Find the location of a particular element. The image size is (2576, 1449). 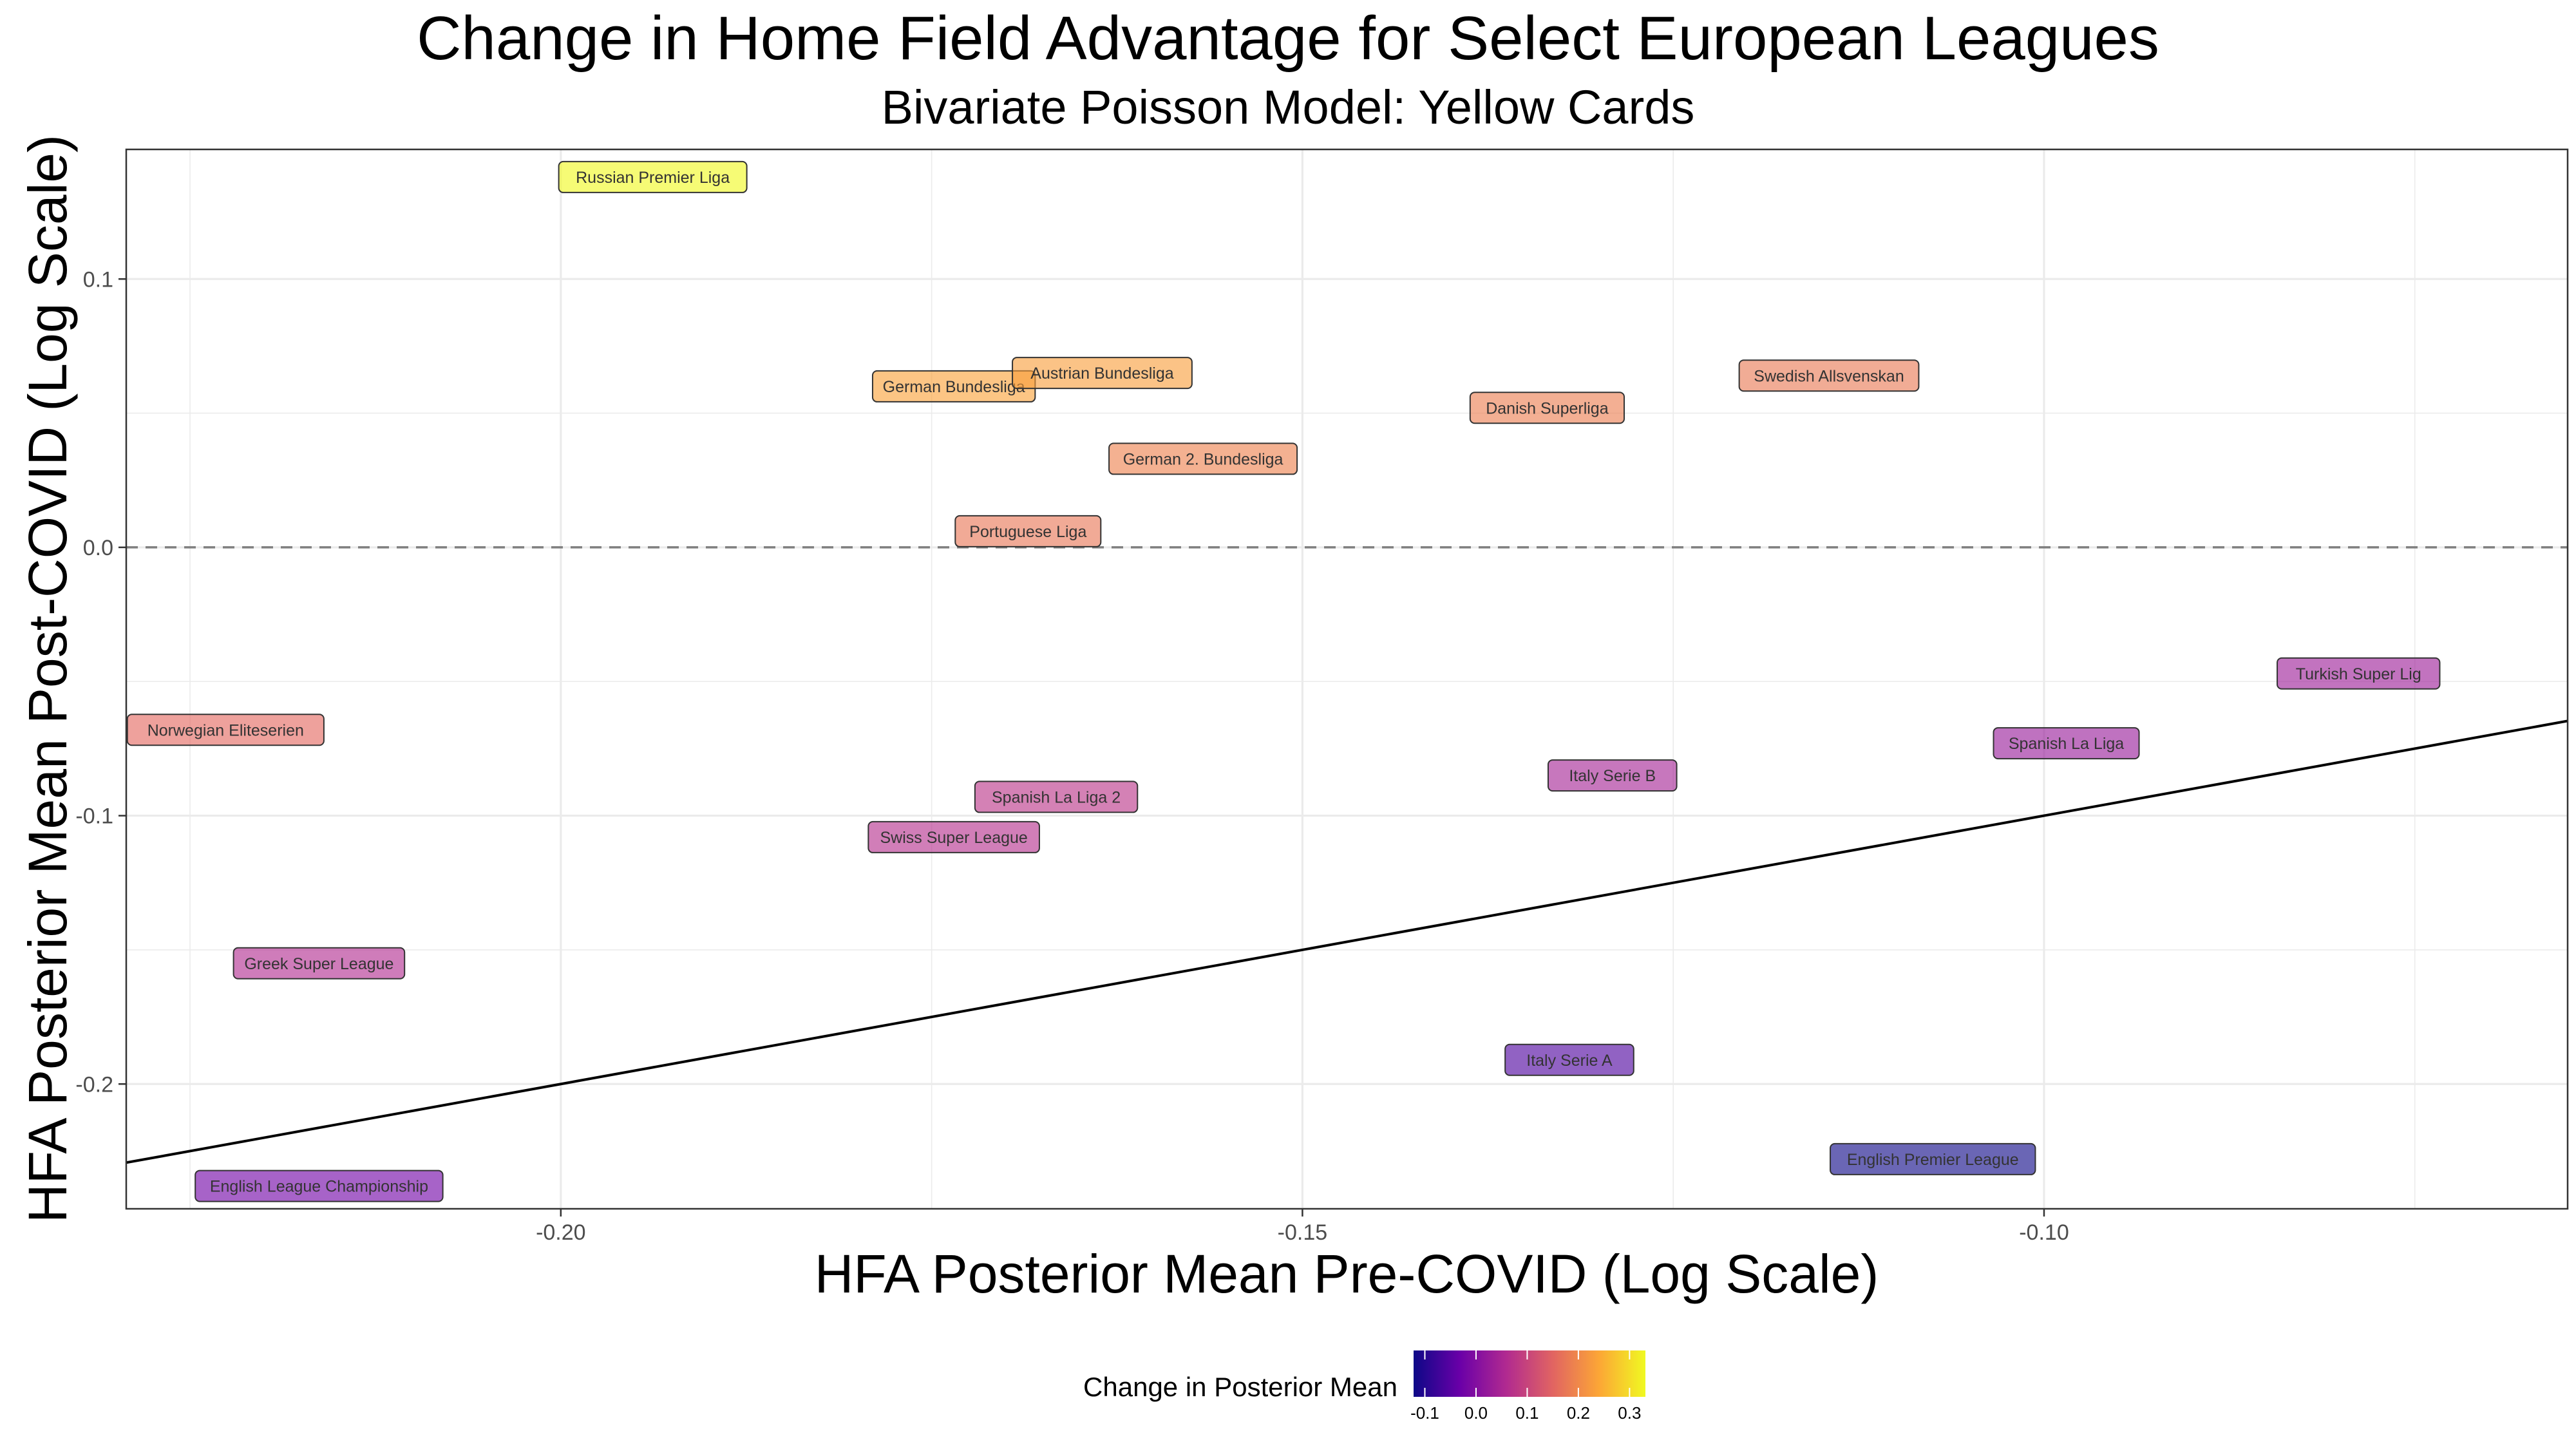

point-label: German 2. Bundesliga is located at coordinates (1203, 459).